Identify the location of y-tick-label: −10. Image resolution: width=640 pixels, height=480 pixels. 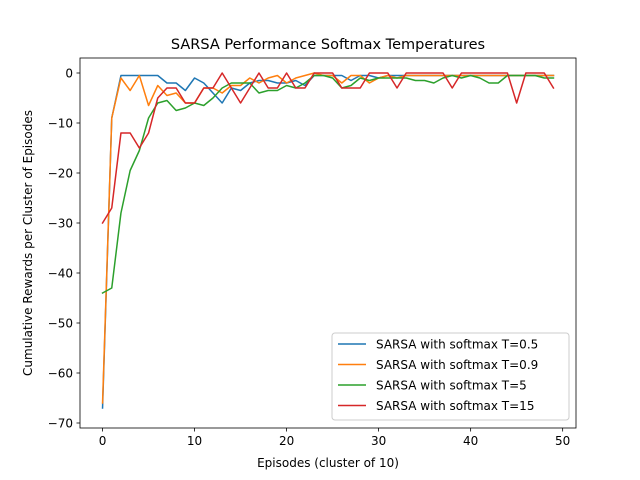
(60, 123).